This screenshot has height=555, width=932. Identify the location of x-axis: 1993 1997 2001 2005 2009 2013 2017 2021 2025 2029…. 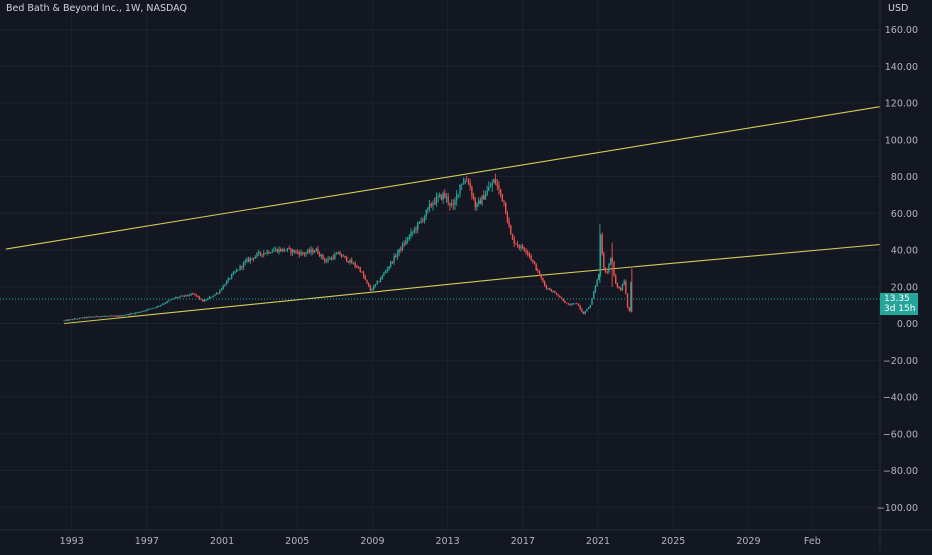
(466, 538).